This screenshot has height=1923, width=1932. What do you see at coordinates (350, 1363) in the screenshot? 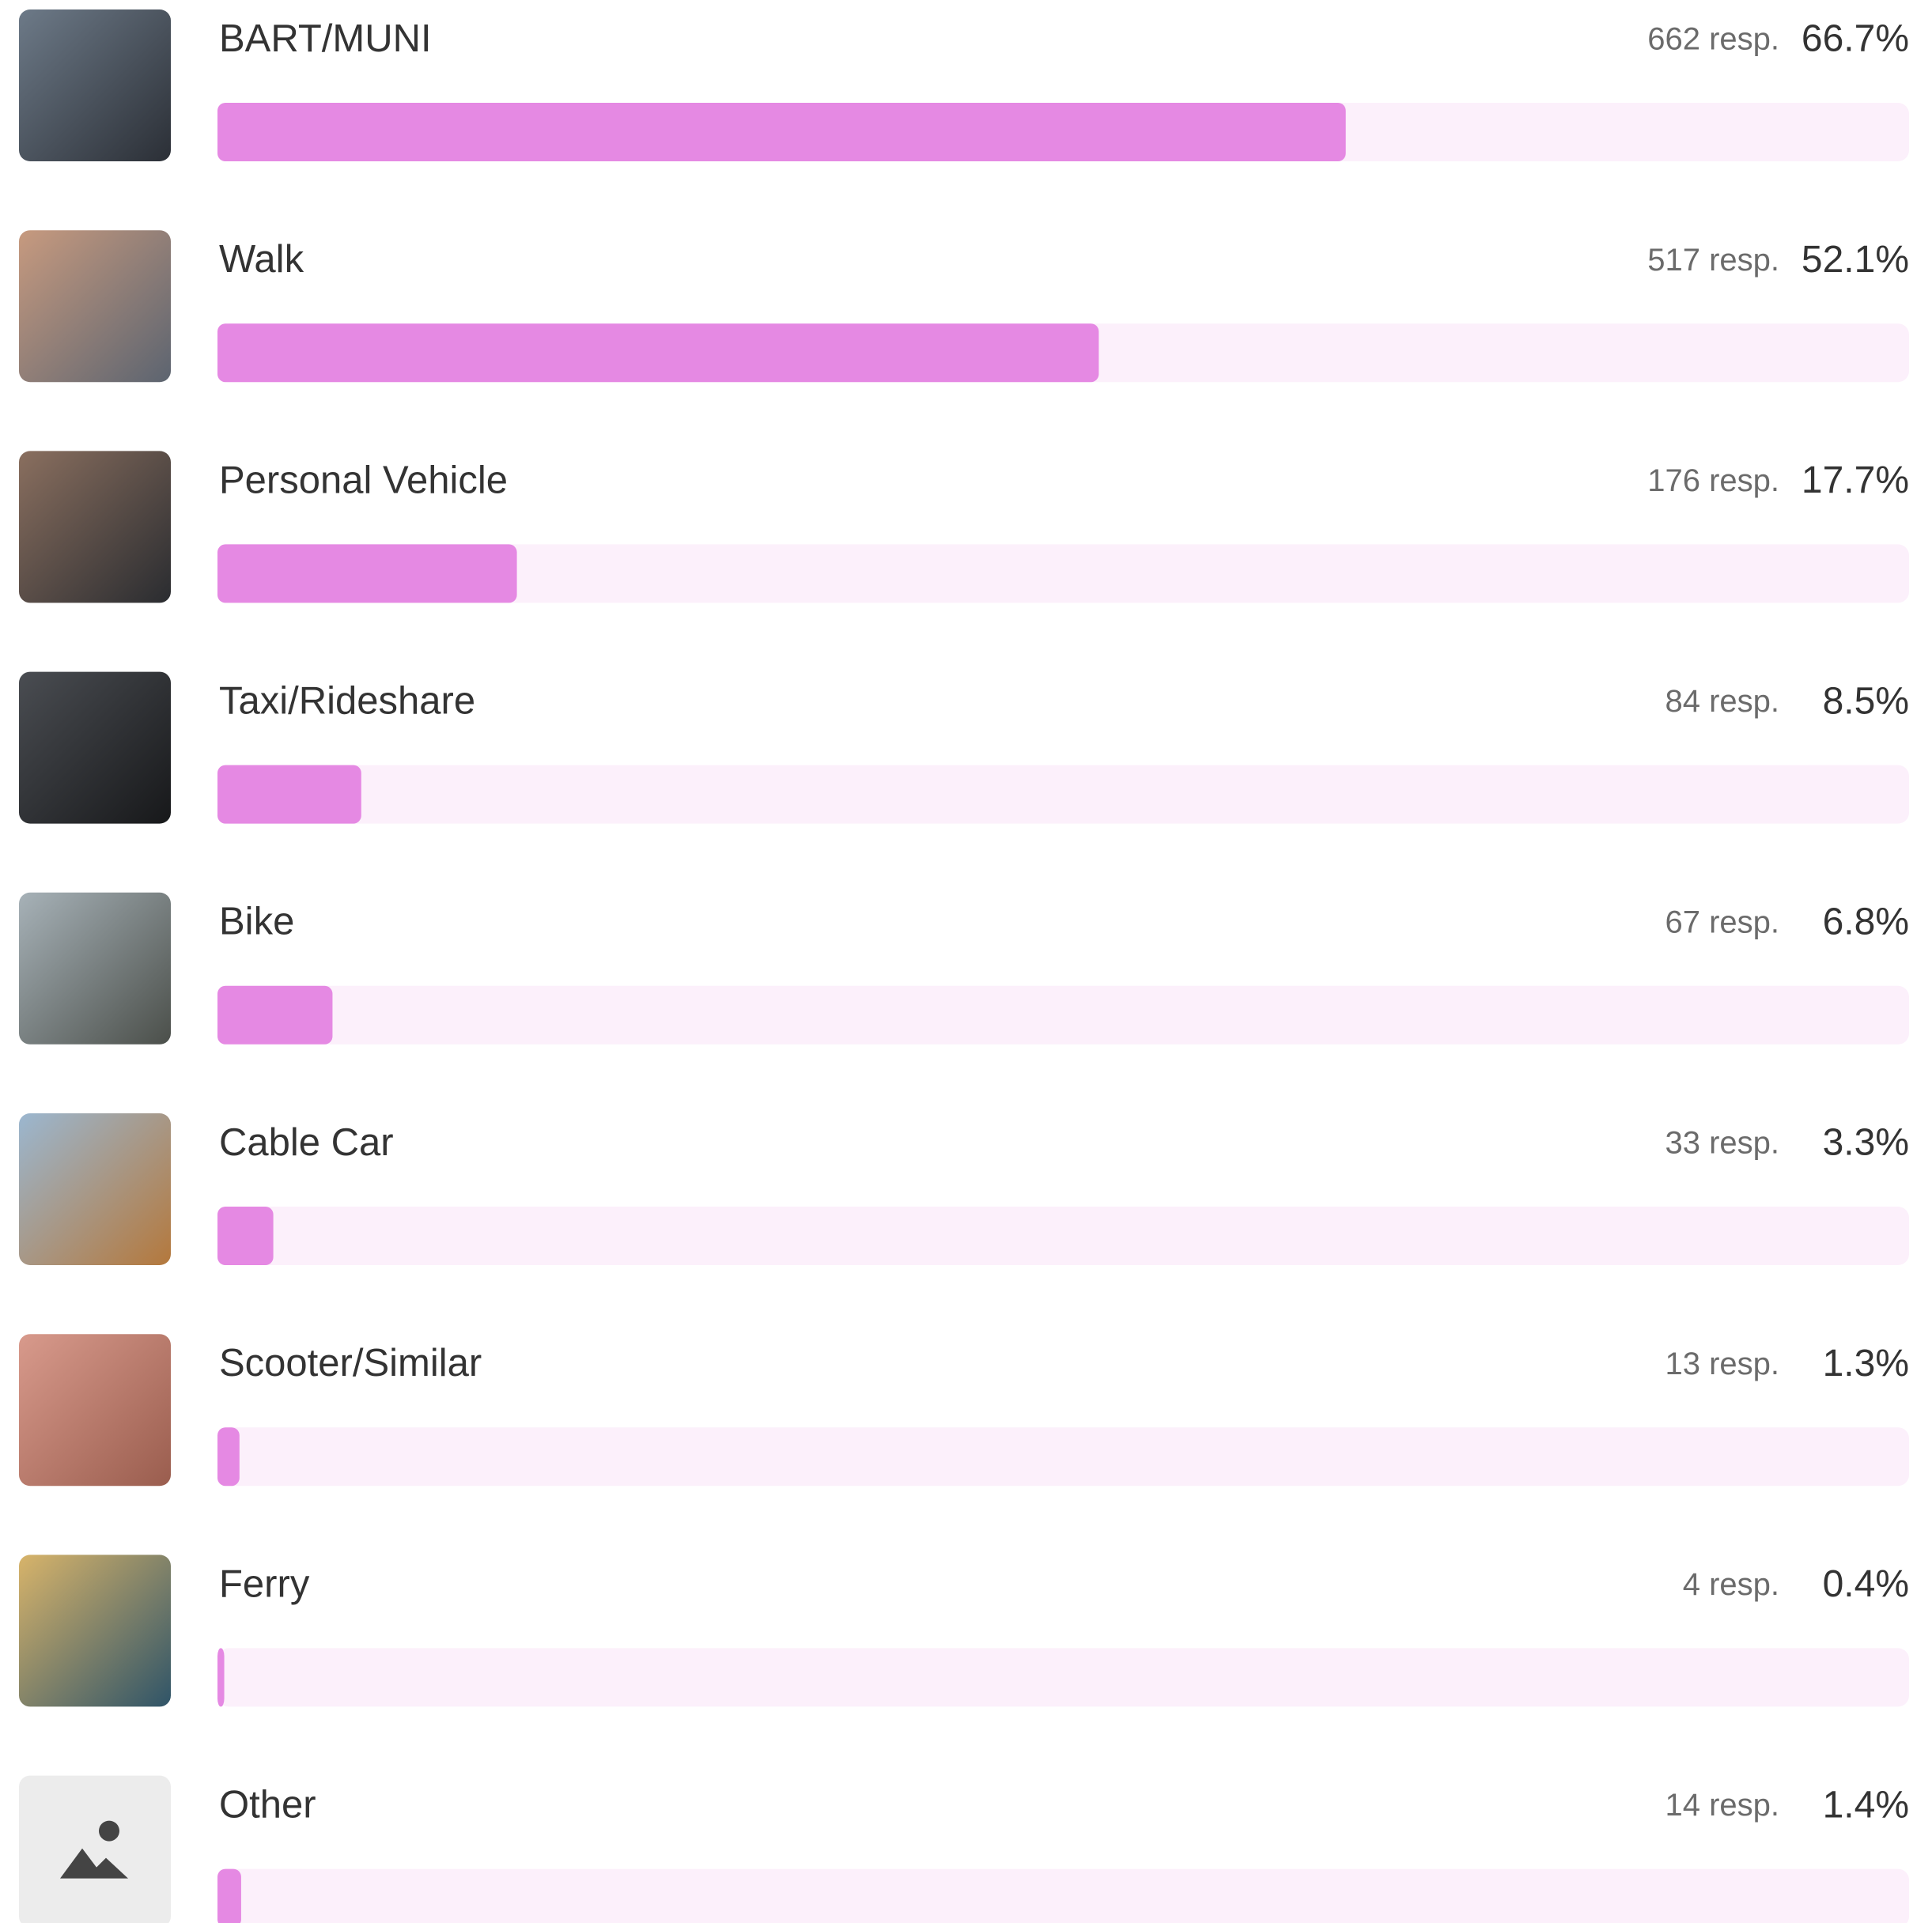
I see `option-label: Scooter/Similar` at bounding box center [350, 1363].